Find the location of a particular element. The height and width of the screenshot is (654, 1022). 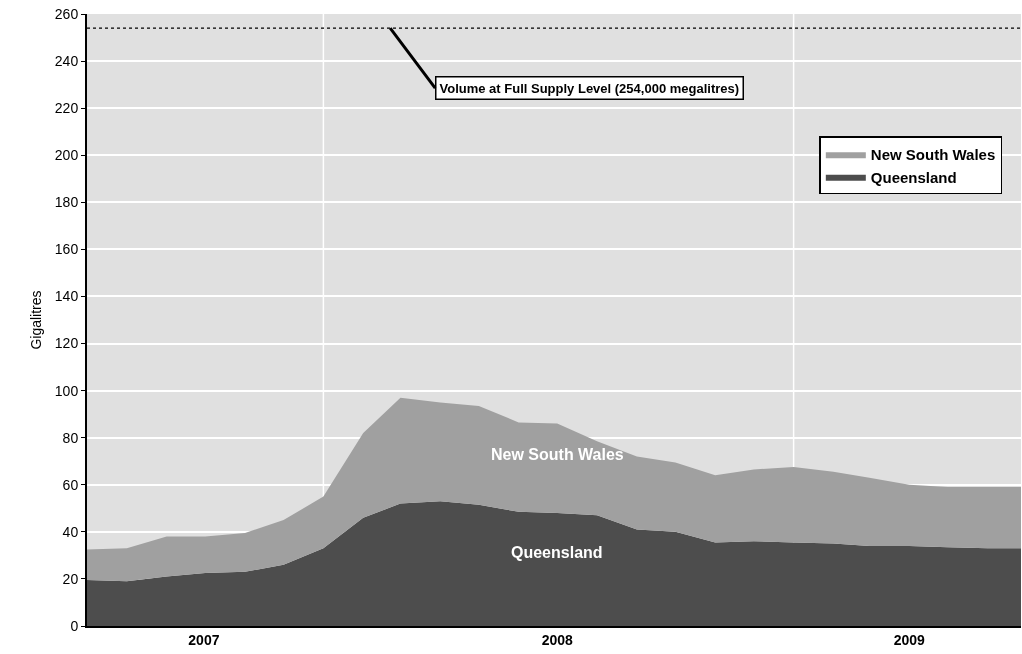

text: New South Wales is located at coordinates (557, 454).